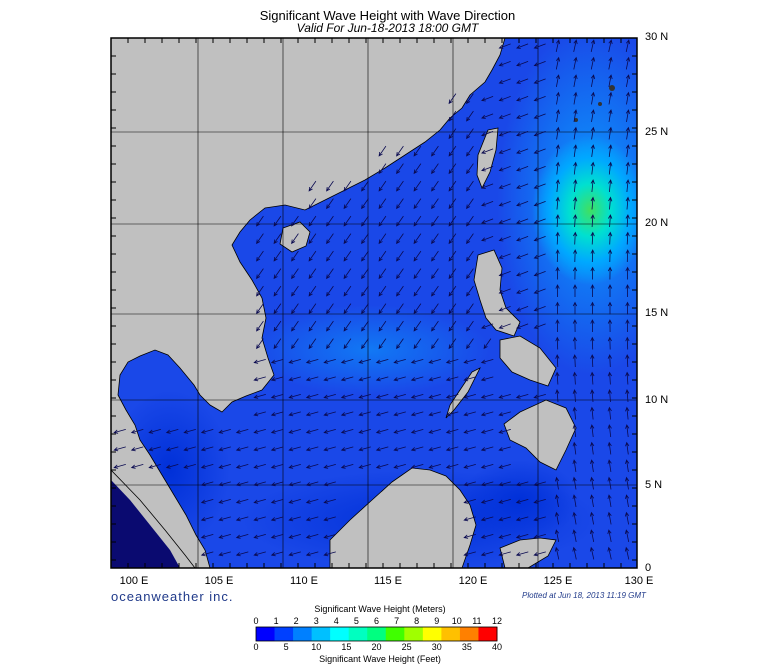 This screenshot has height=665, width=775. What do you see at coordinates (256, 647) in the screenshot?
I see `colorbar-feet-tick: 0` at bounding box center [256, 647].